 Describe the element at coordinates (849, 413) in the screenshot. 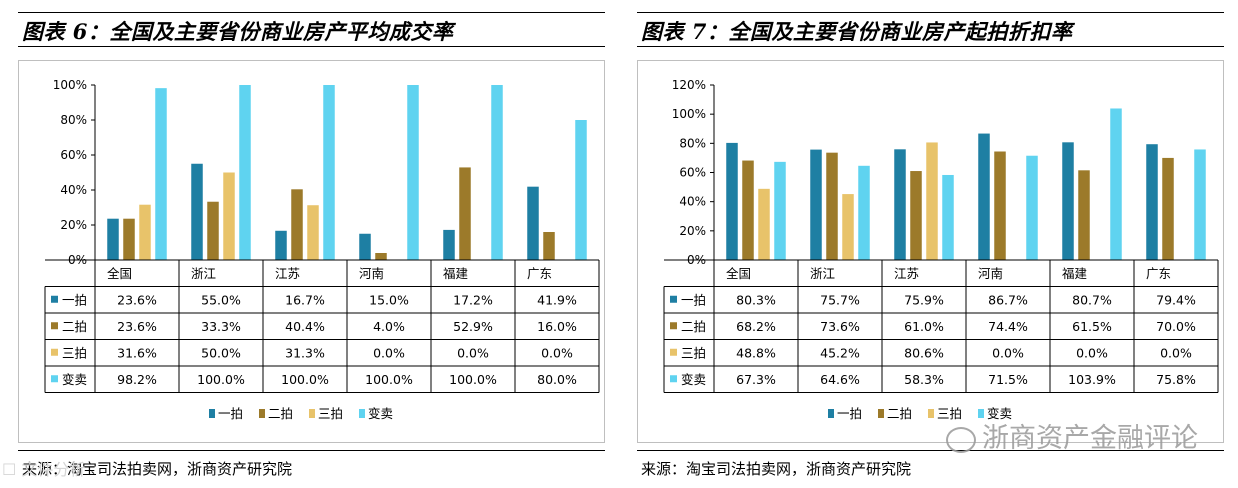

I see `legend-label: 一拍` at that location.